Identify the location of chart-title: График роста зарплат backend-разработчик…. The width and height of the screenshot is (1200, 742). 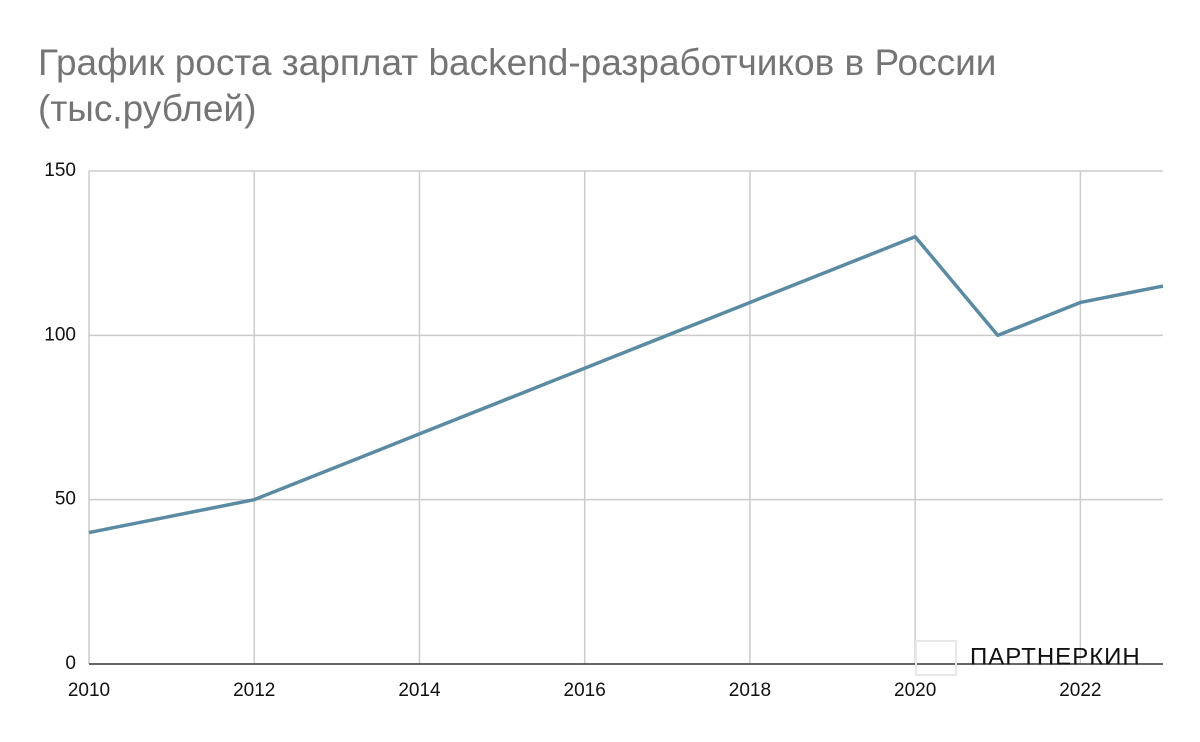
(517, 85).